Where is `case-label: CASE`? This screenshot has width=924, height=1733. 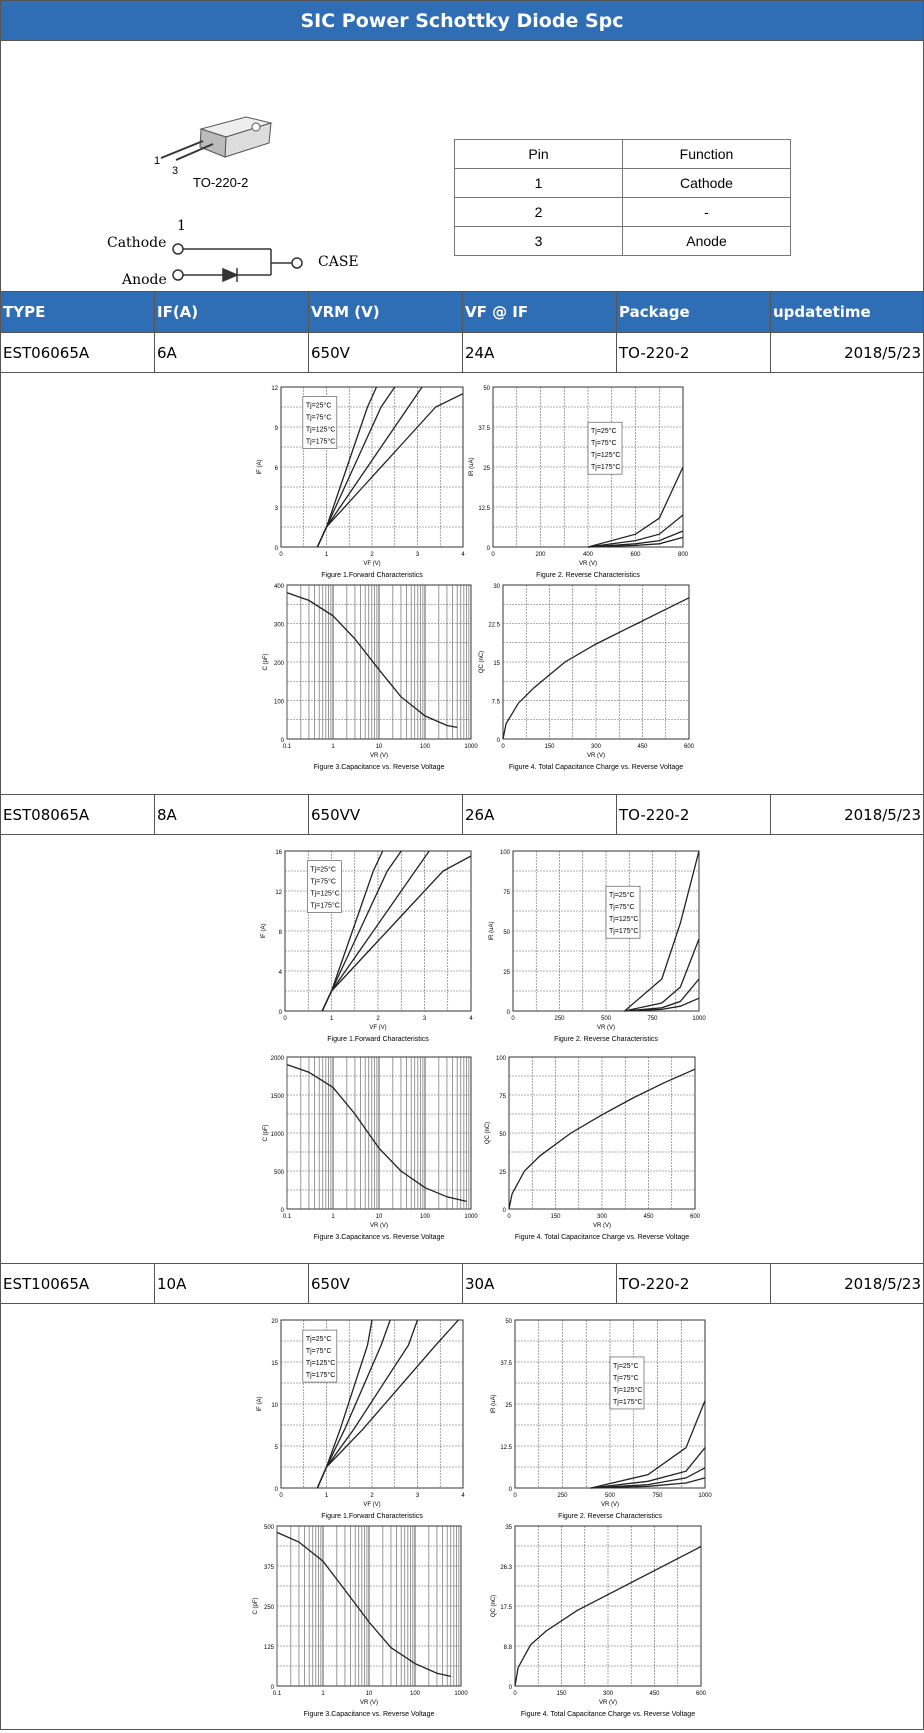
case-label: CASE is located at coordinates (338, 262).